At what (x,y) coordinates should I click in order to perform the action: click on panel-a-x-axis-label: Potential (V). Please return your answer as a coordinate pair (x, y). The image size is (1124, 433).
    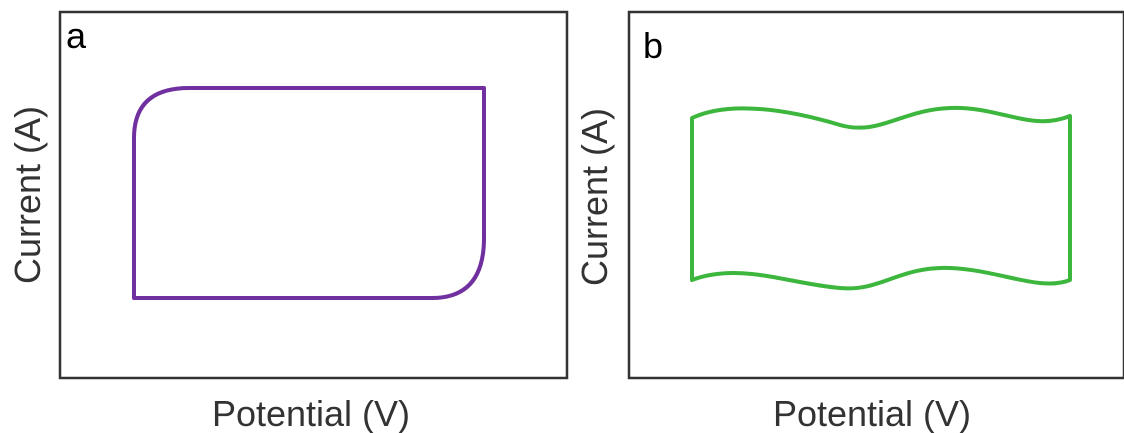
    Looking at the image, I should click on (311, 413).